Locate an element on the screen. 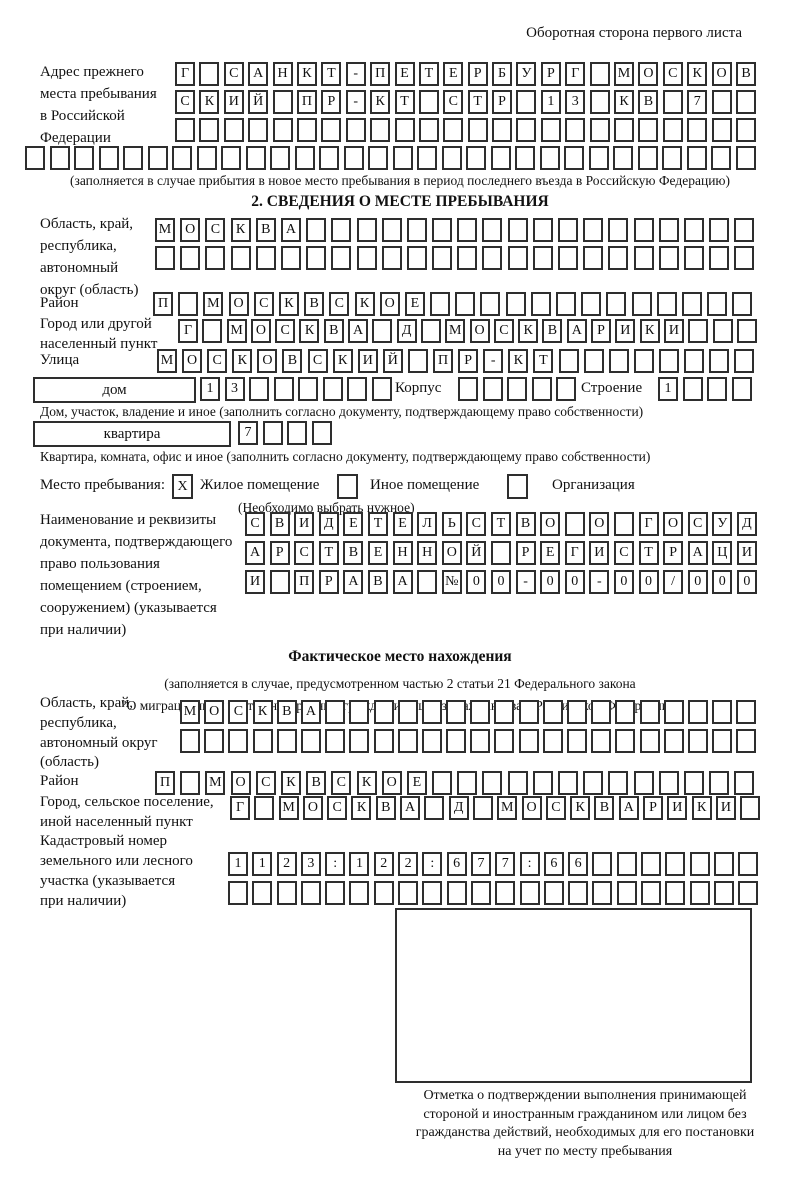 The height and width of the screenshot is (1180, 800). form-cell: П is located at coordinates (165, 783).